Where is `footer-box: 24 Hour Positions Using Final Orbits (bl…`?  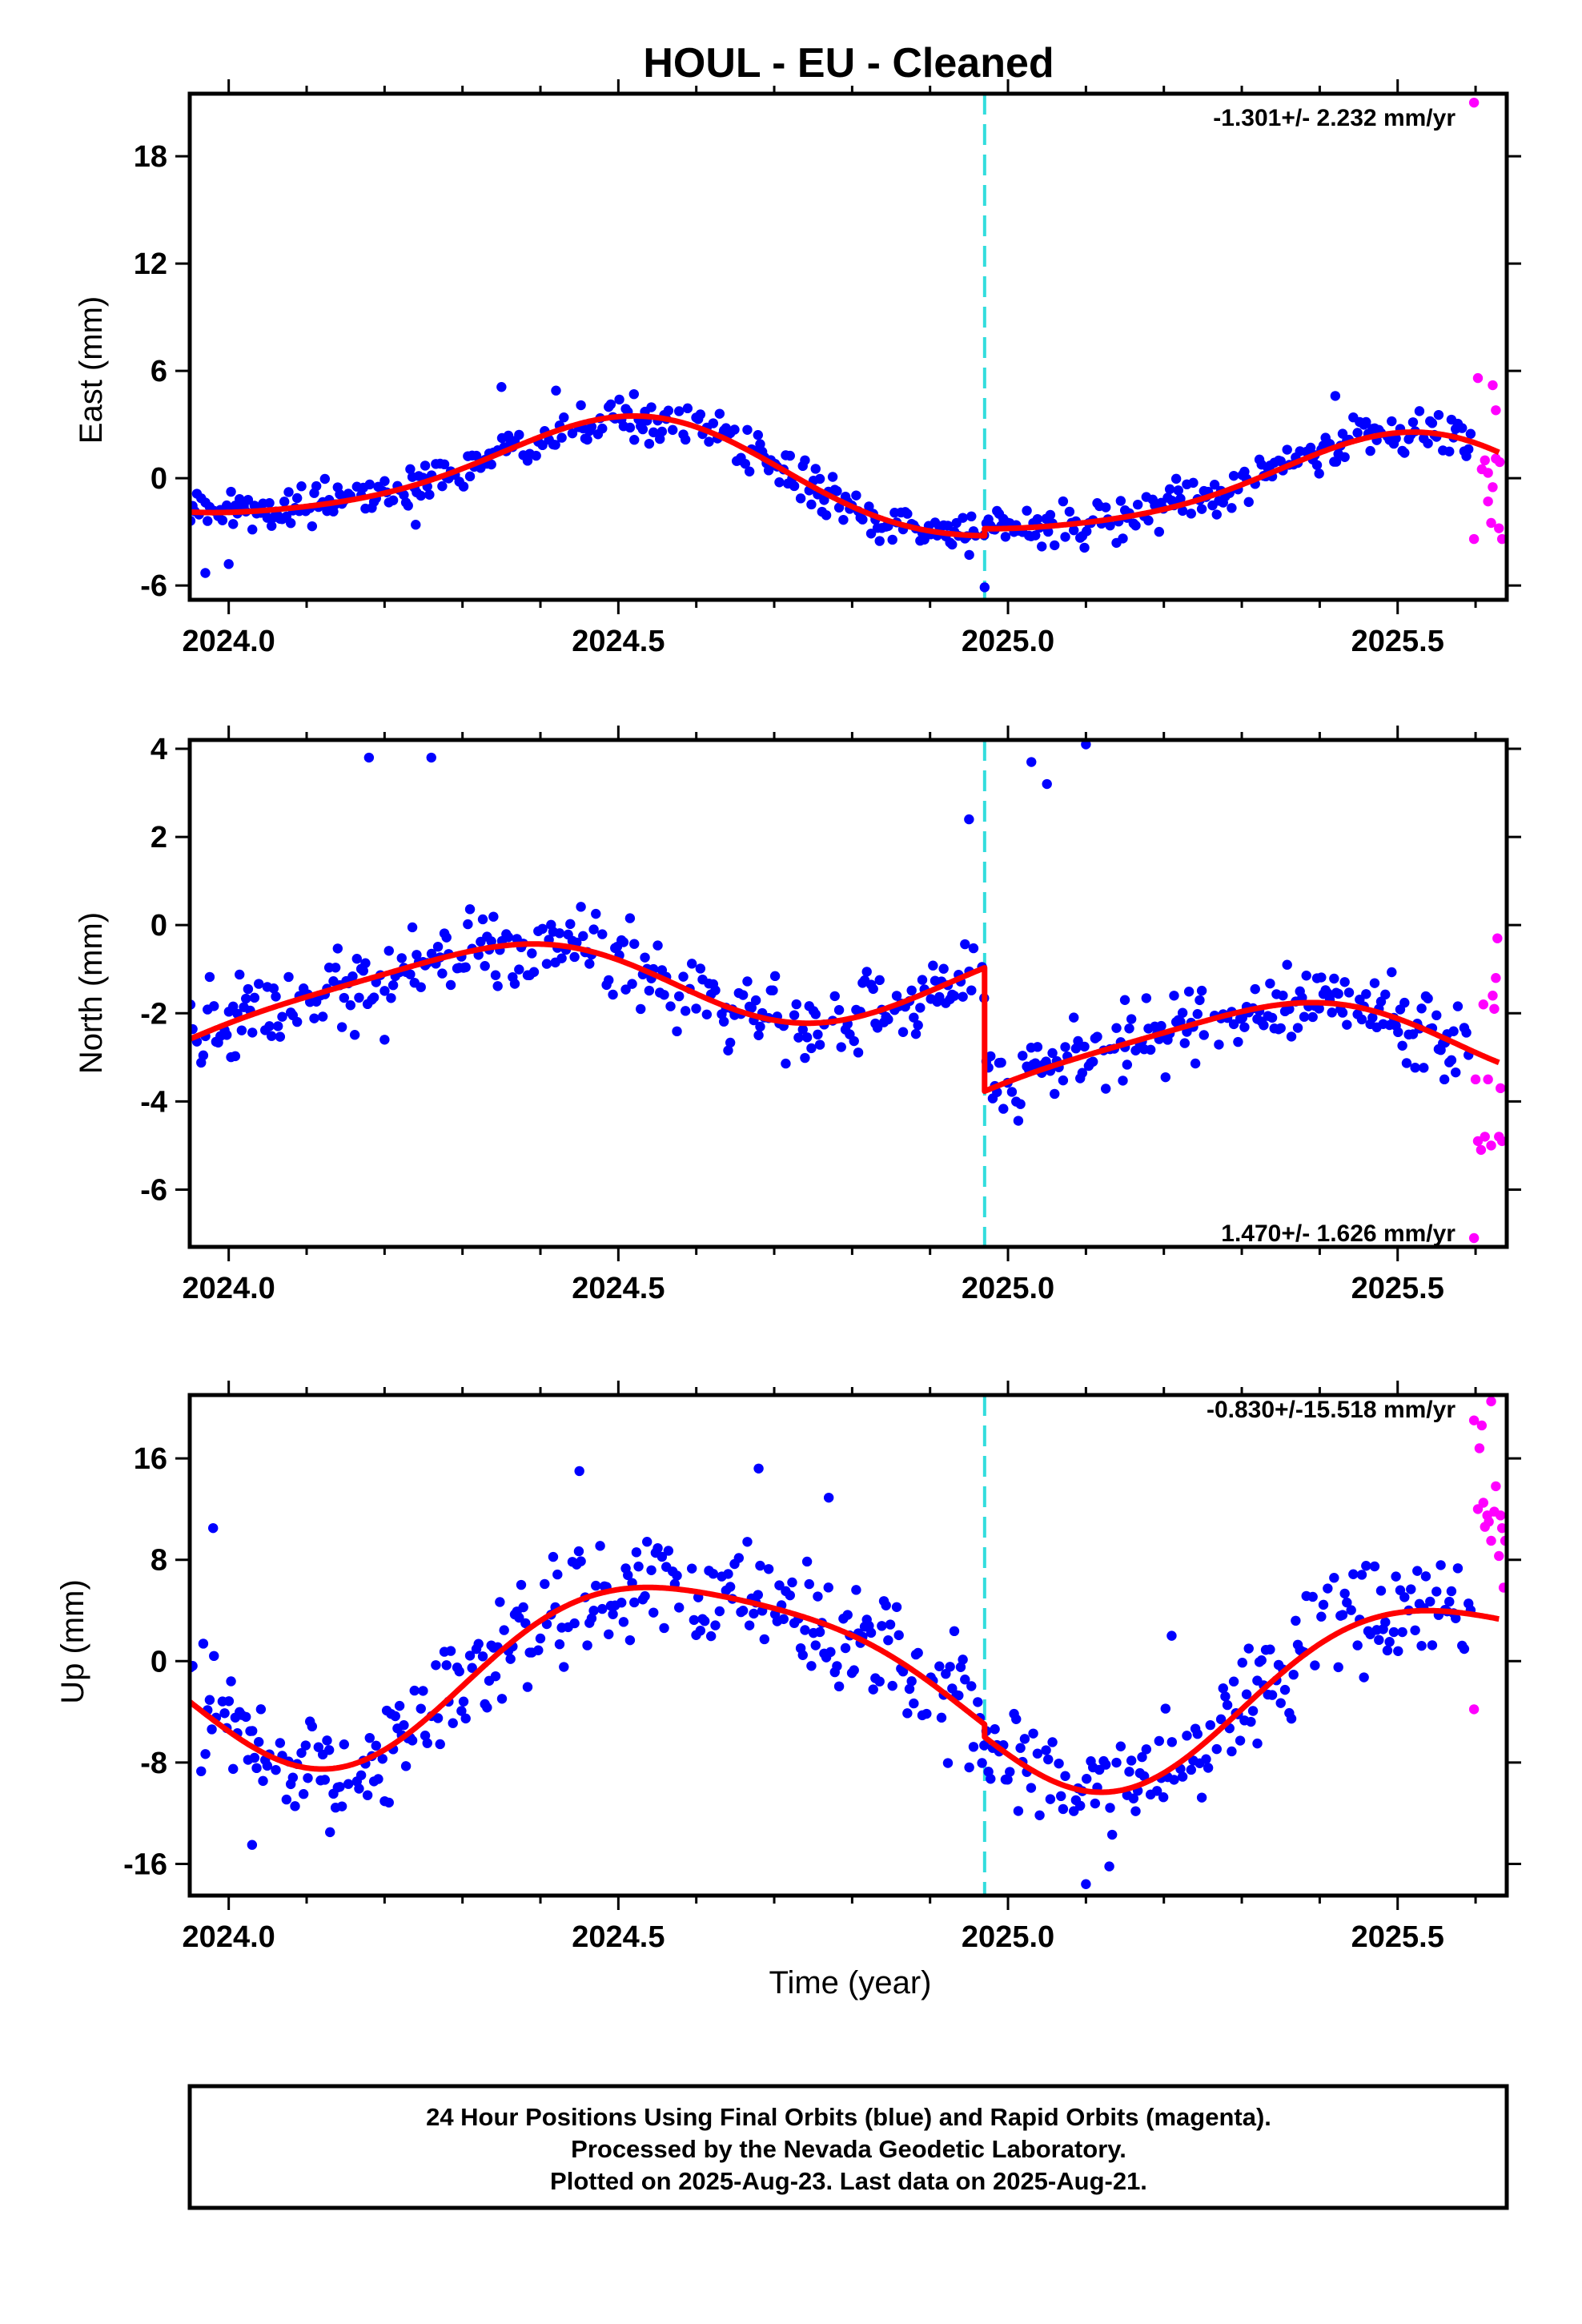
footer-box: 24 Hour Positions Using Final Orbits (bl… is located at coordinates (848, 2147).